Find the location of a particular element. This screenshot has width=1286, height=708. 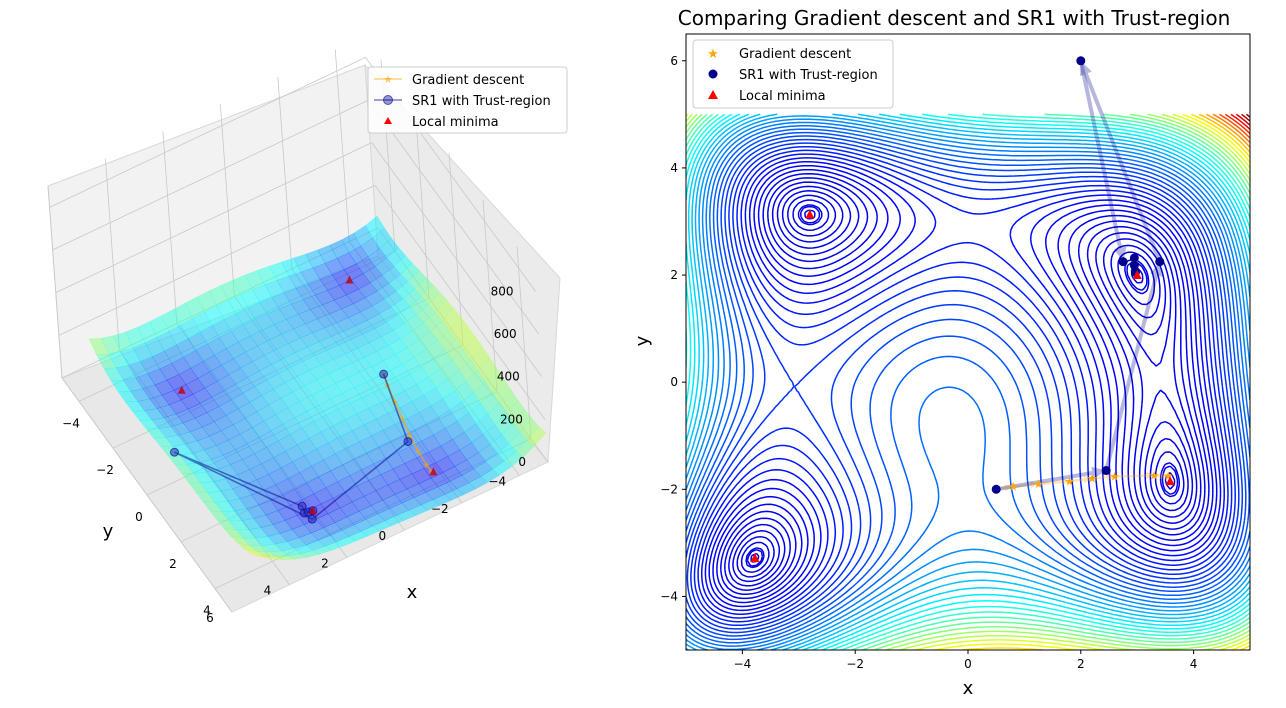

y-tick-label-3d: 2 is located at coordinates (325, 563).